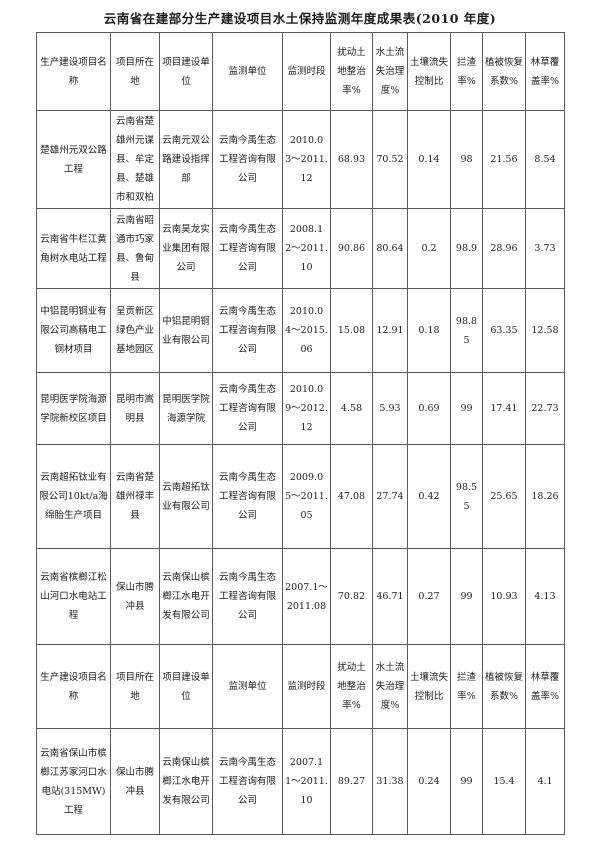 The image size is (600, 849). I want to click on table-cell: 90.86, so click(351, 248).